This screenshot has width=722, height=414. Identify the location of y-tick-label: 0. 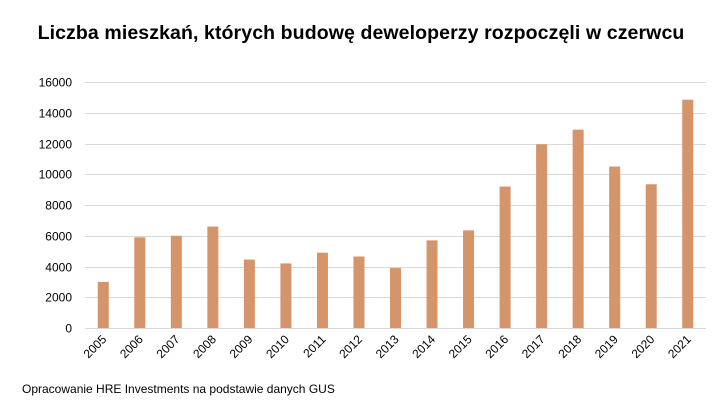
(68, 329).